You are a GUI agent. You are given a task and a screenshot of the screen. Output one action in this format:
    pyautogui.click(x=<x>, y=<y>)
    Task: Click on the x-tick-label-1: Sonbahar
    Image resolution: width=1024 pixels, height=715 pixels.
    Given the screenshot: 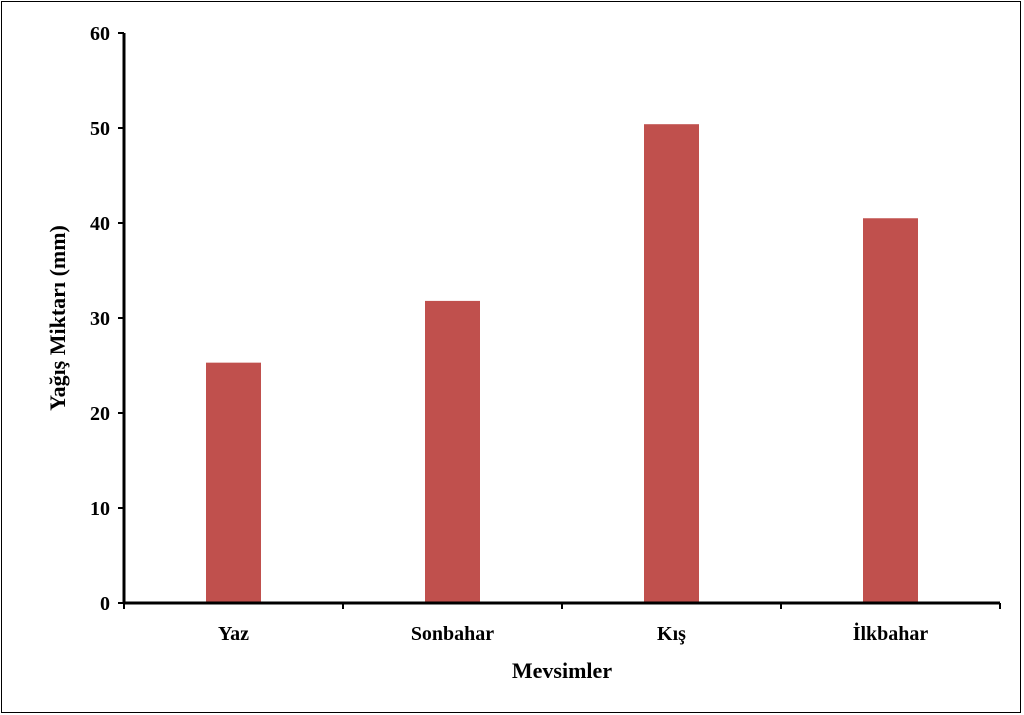 What is the action you would take?
    pyautogui.click(x=452, y=634)
    